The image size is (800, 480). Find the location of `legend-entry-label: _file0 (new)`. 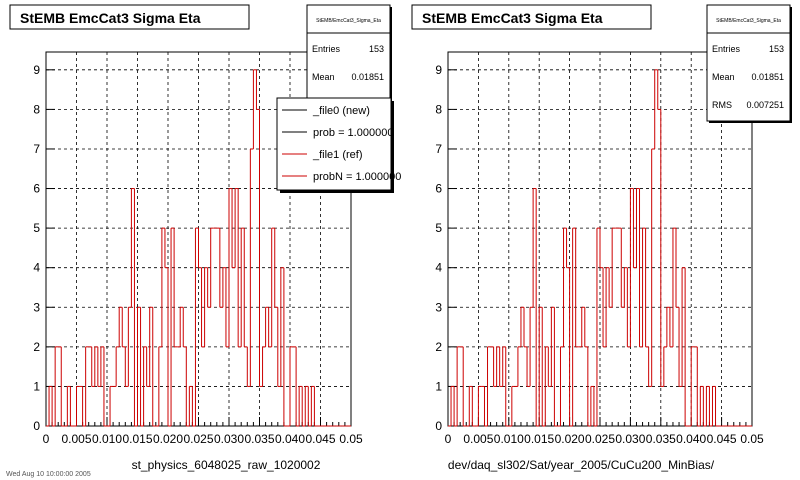

legend-entry-label: _file0 (new) is located at coordinates (341, 111).